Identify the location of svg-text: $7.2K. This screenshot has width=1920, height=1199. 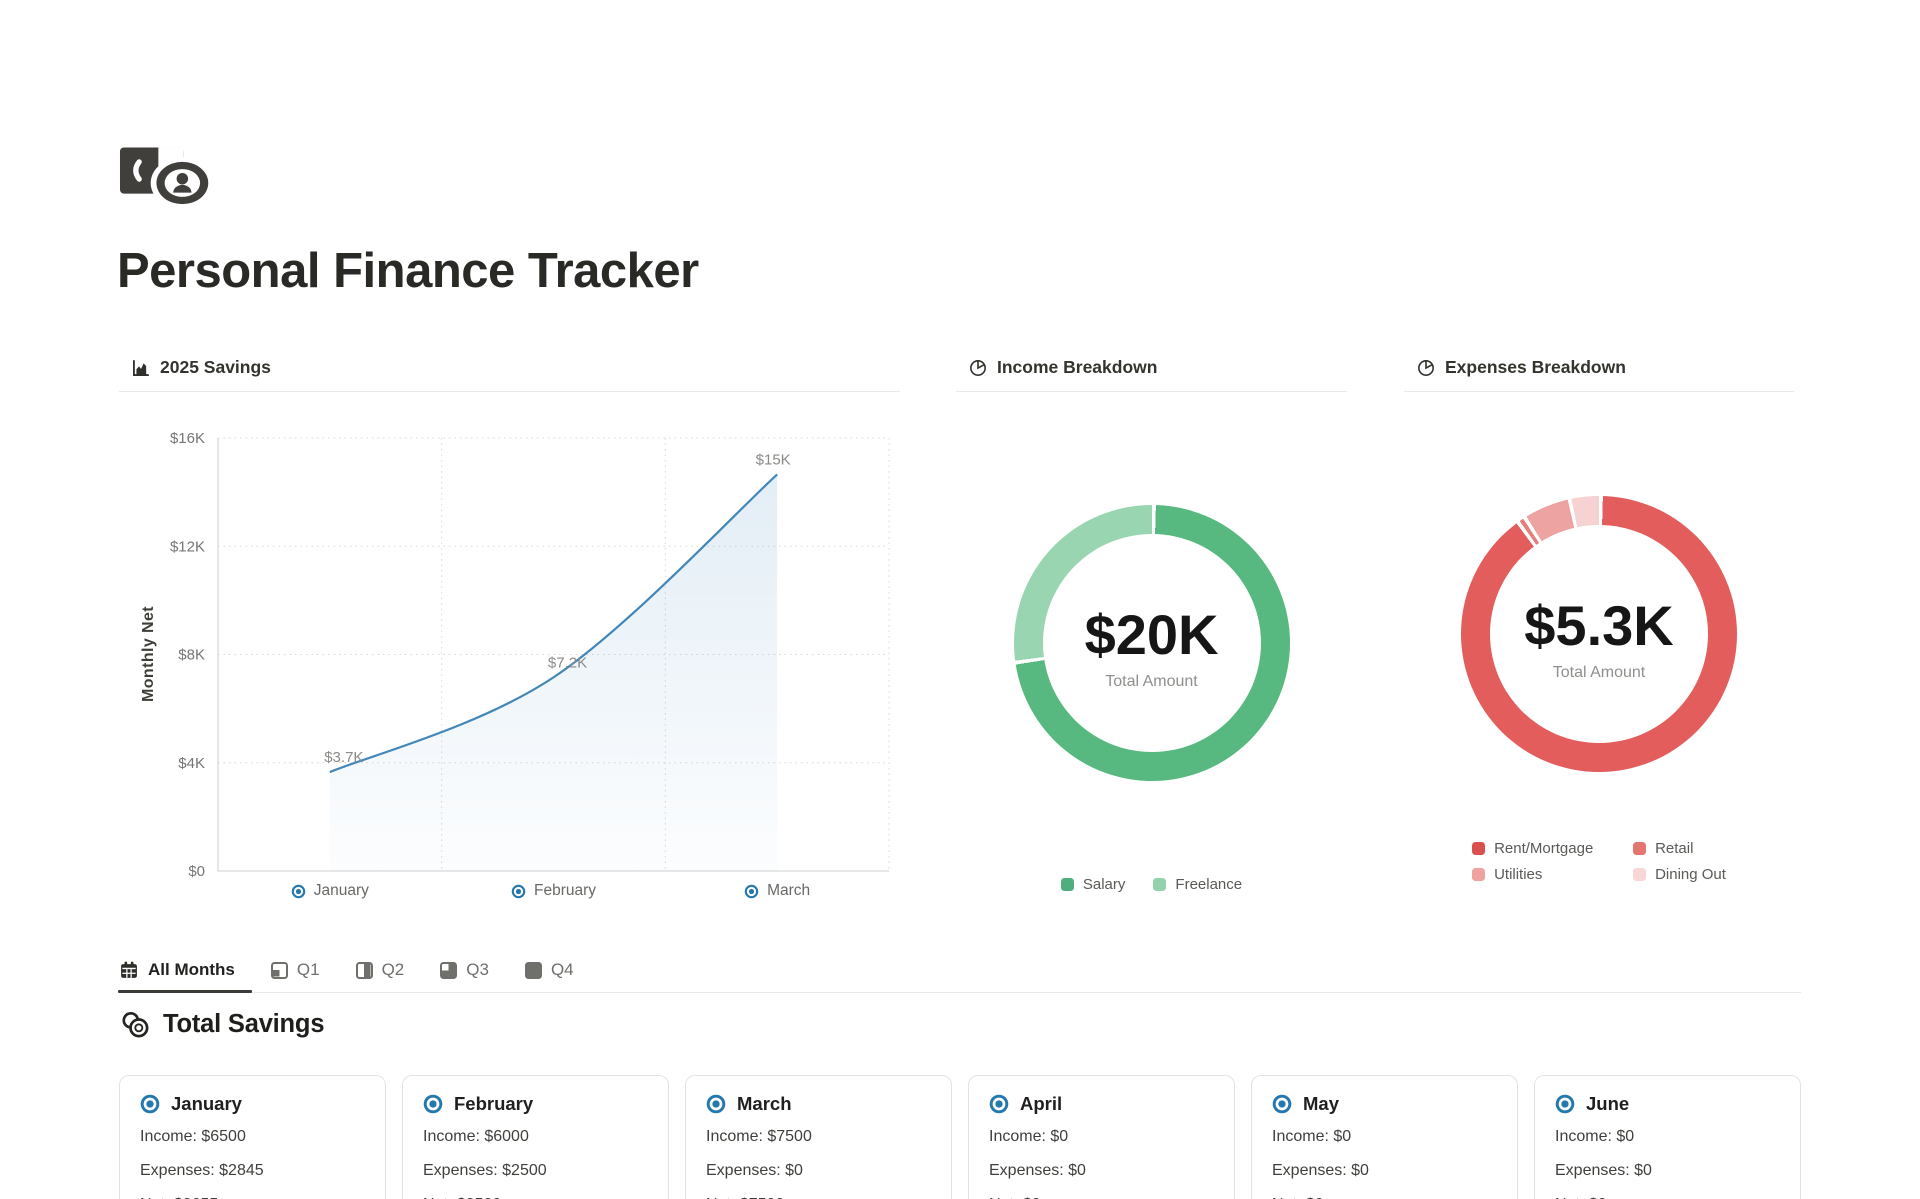
(567, 662).